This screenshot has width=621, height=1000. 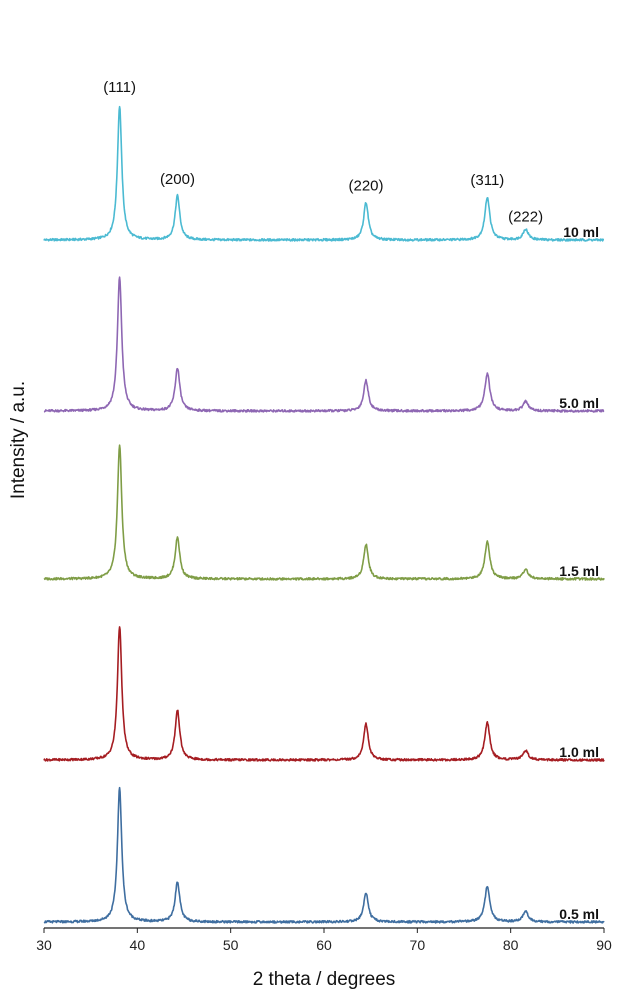 What do you see at coordinates (18, 440) in the screenshot?
I see `y-axis-title: Intensity / a.u.` at bounding box center [18, 440].